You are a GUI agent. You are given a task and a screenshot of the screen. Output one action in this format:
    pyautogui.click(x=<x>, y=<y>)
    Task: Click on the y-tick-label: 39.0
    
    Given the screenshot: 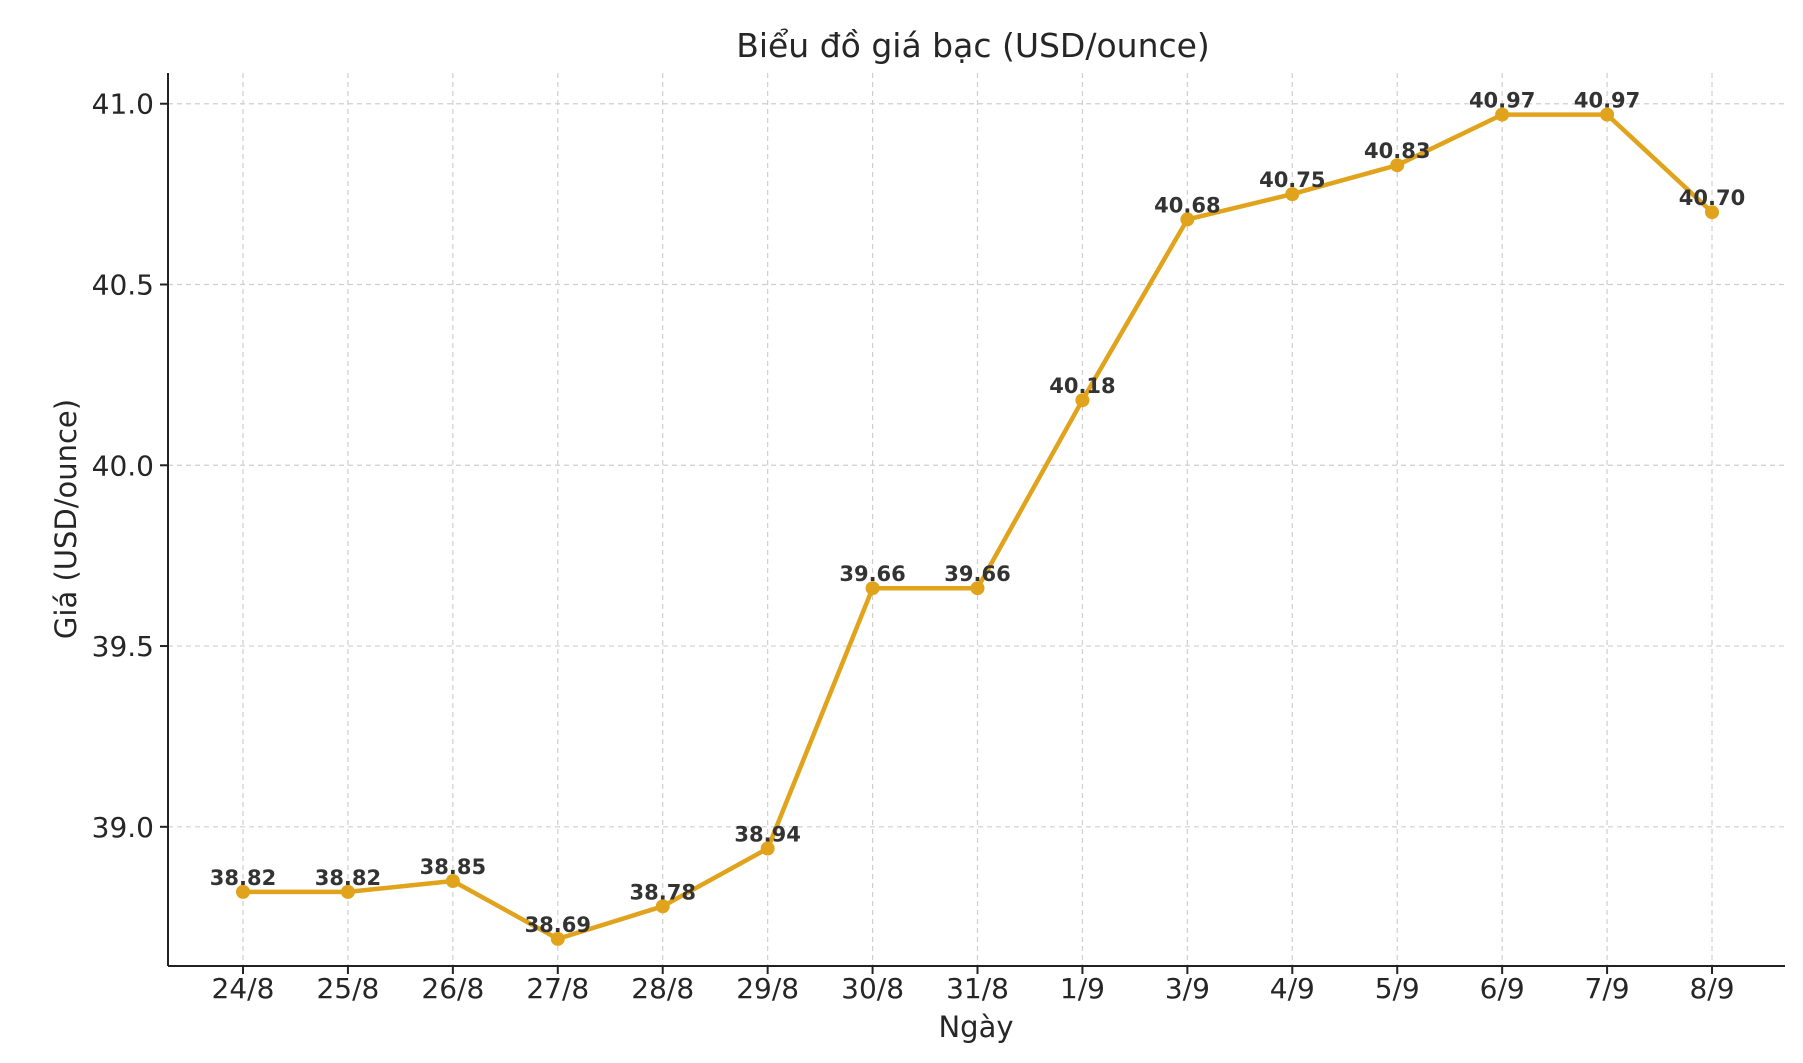 What is the action you would take?
    pyautogui.click(x=123, y=827)
    